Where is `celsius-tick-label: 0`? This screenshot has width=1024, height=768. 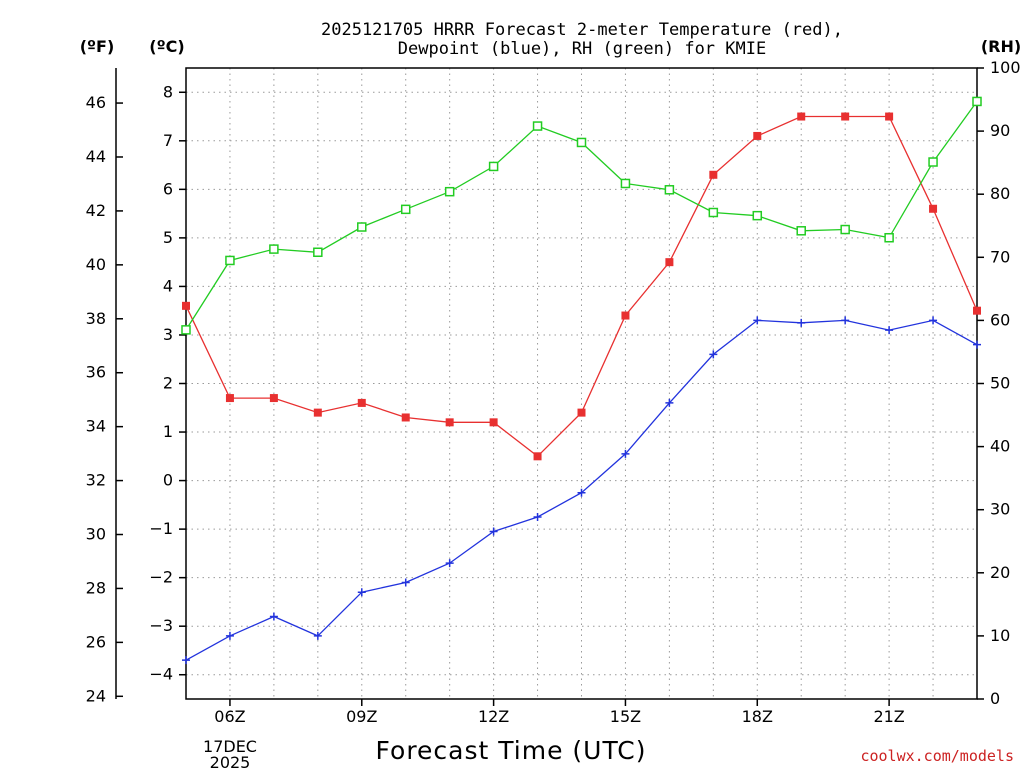
celsius-tick-label: 0 is located at coordinates (168, 480).